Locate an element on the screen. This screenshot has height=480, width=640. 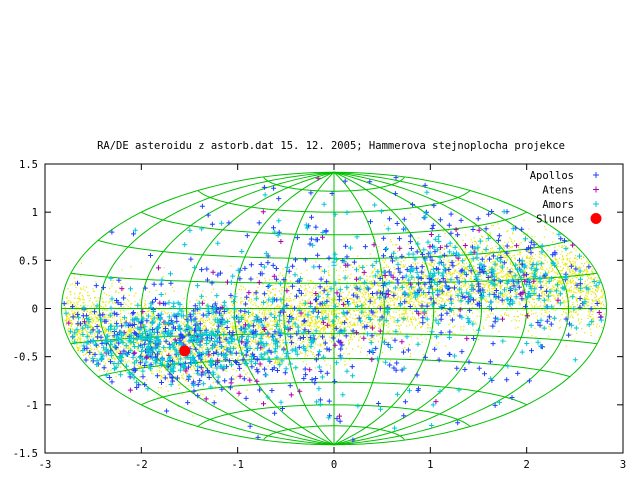
y-tick-label: -1 is located at coordinates (31, 406).